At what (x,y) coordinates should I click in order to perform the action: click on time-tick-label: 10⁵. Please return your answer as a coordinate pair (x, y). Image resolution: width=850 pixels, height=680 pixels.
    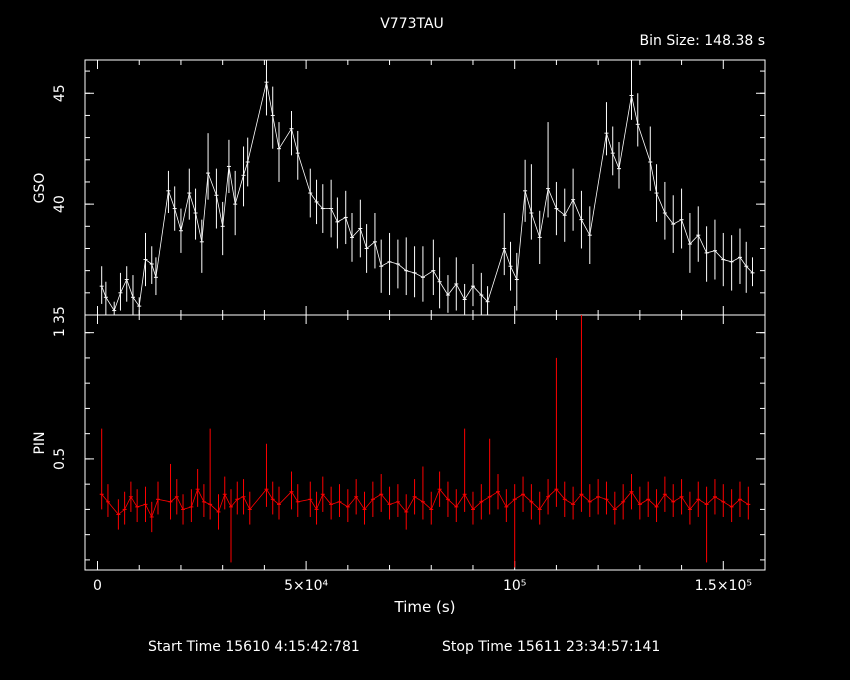
    Looking at the image, I should click on (514, 586).